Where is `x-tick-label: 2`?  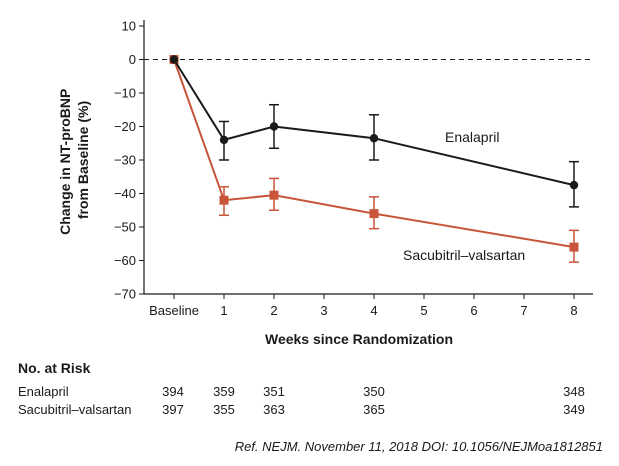
x-tick-label: 2 is located at coordinates (273, 310).